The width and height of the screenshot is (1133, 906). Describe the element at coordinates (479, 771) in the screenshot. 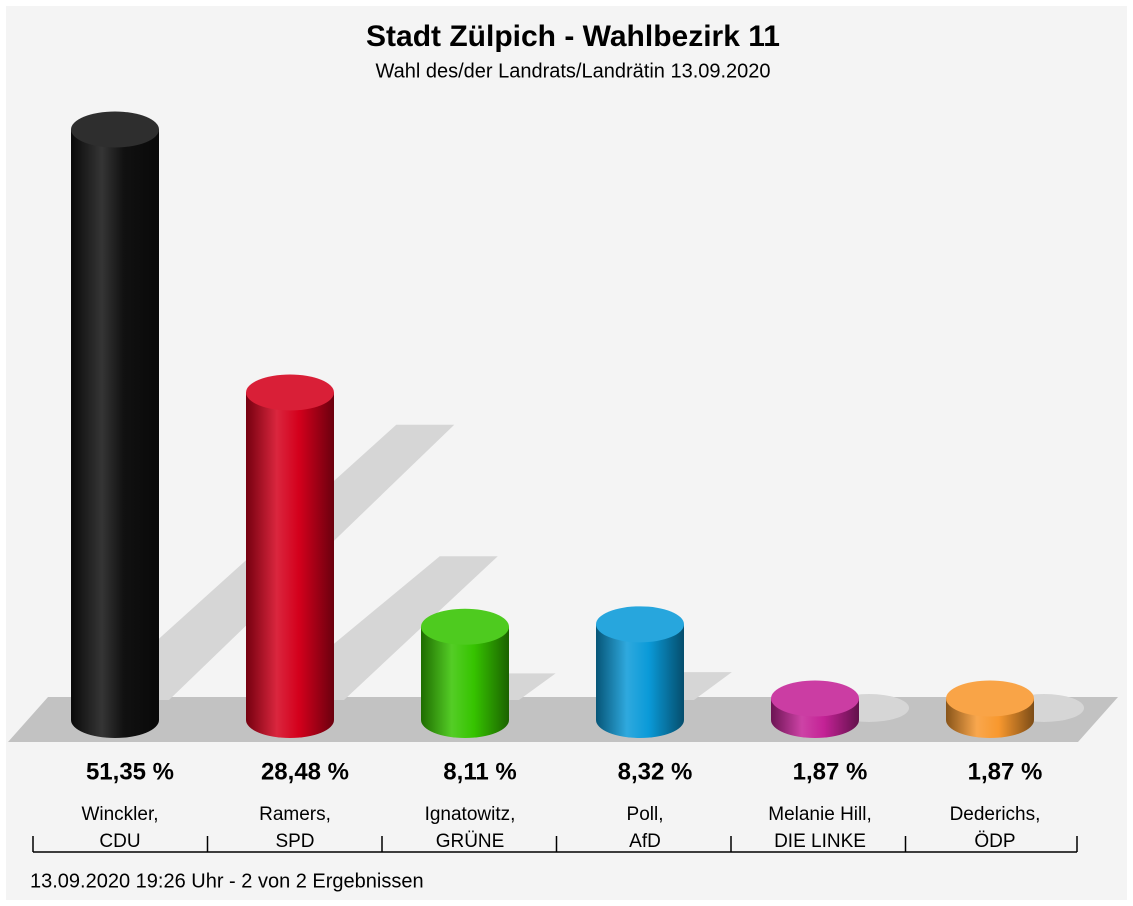

I see `value-label: 8,11 %` at that location.